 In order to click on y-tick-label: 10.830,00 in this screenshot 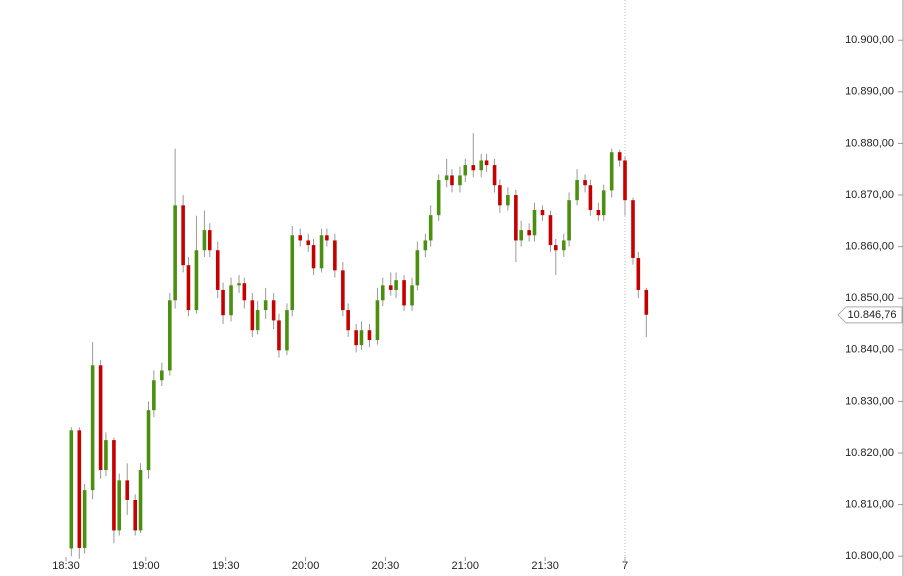, I will do `click(869, 401)`.